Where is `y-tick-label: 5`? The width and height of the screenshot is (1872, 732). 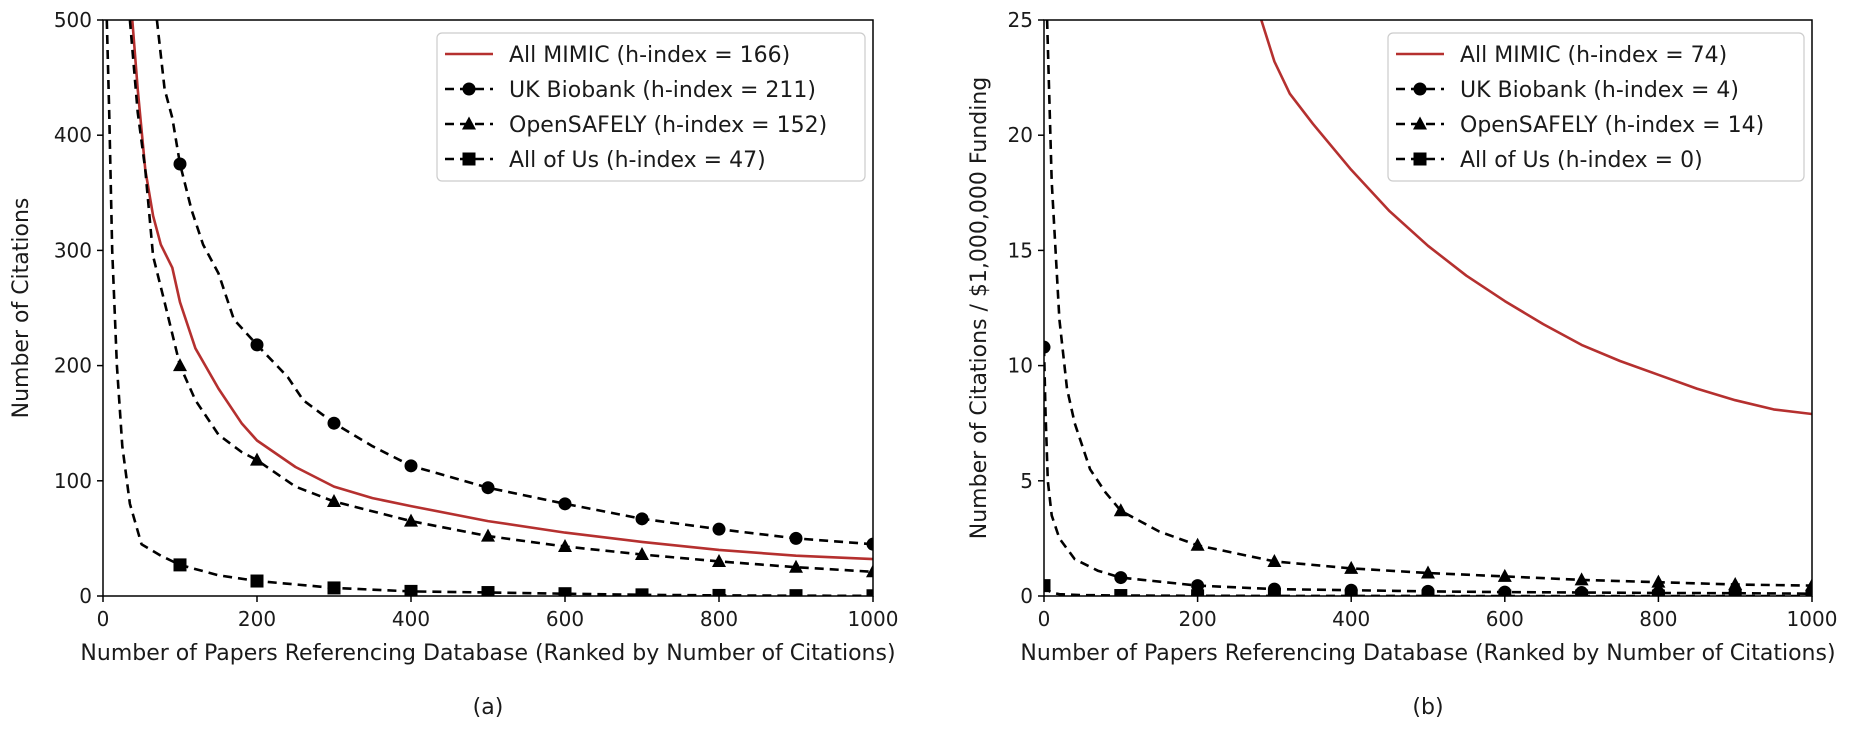
y-tick-label: 5 is located at coordinates (1026, 481).